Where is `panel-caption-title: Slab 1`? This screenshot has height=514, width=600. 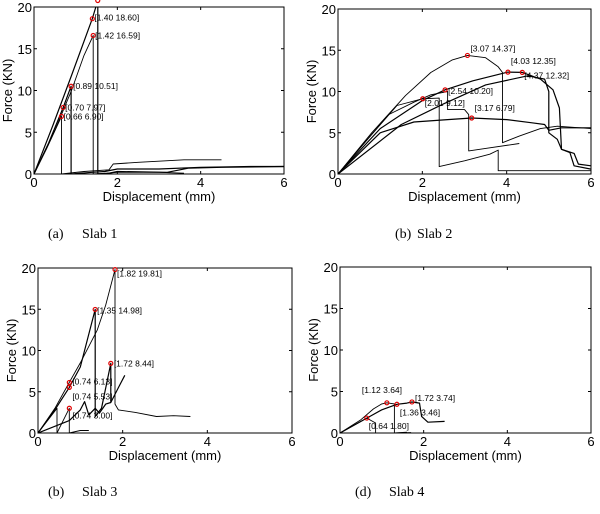 panel-caption-title: Slab 1 is located at coordinates (99, 234).